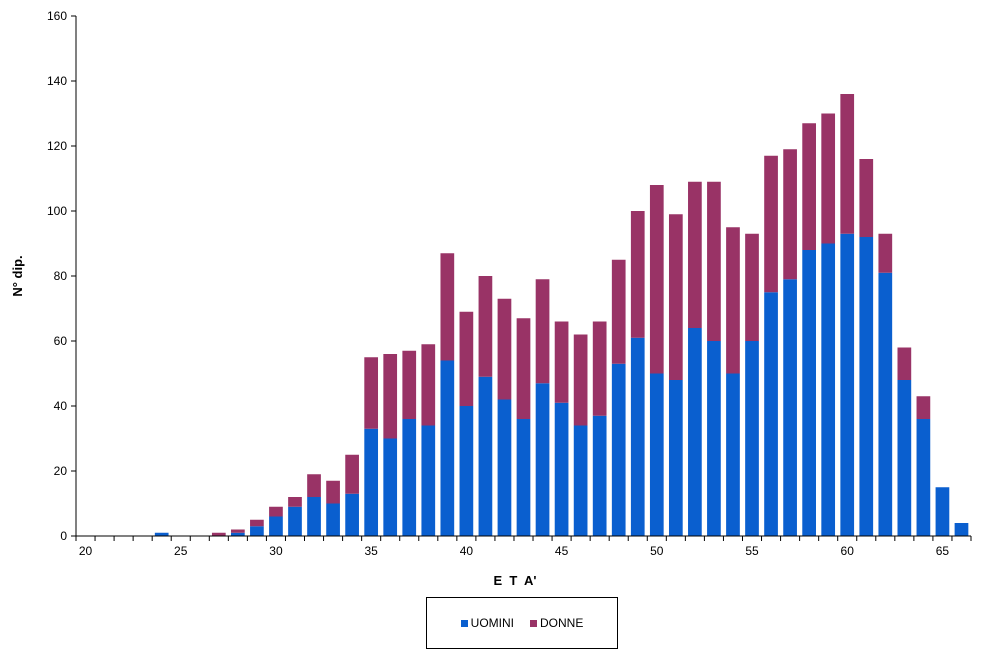 The height and width of the screenshot is (650, 1001). Describe the element at coordinates (514, 580) in the screenshot. I see `x-axis-title: E T A'` at that location.